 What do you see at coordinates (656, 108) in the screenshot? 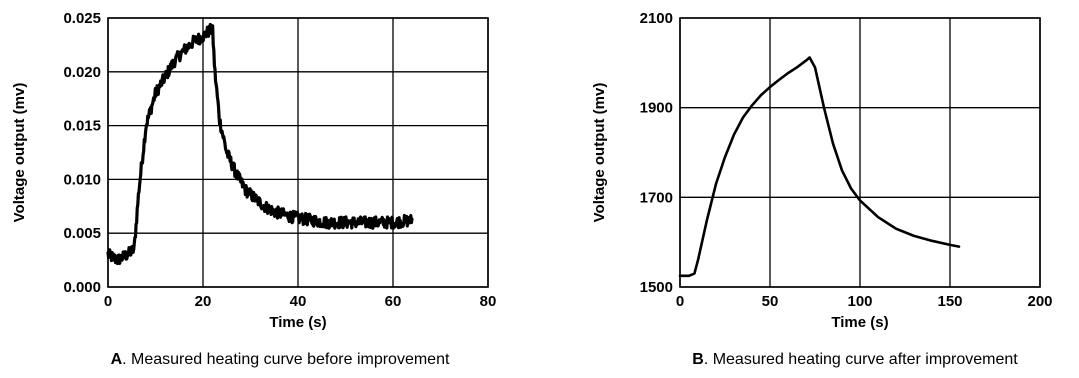
I see `b-y-tick-label: 1900` at bounding box center [656, 108].